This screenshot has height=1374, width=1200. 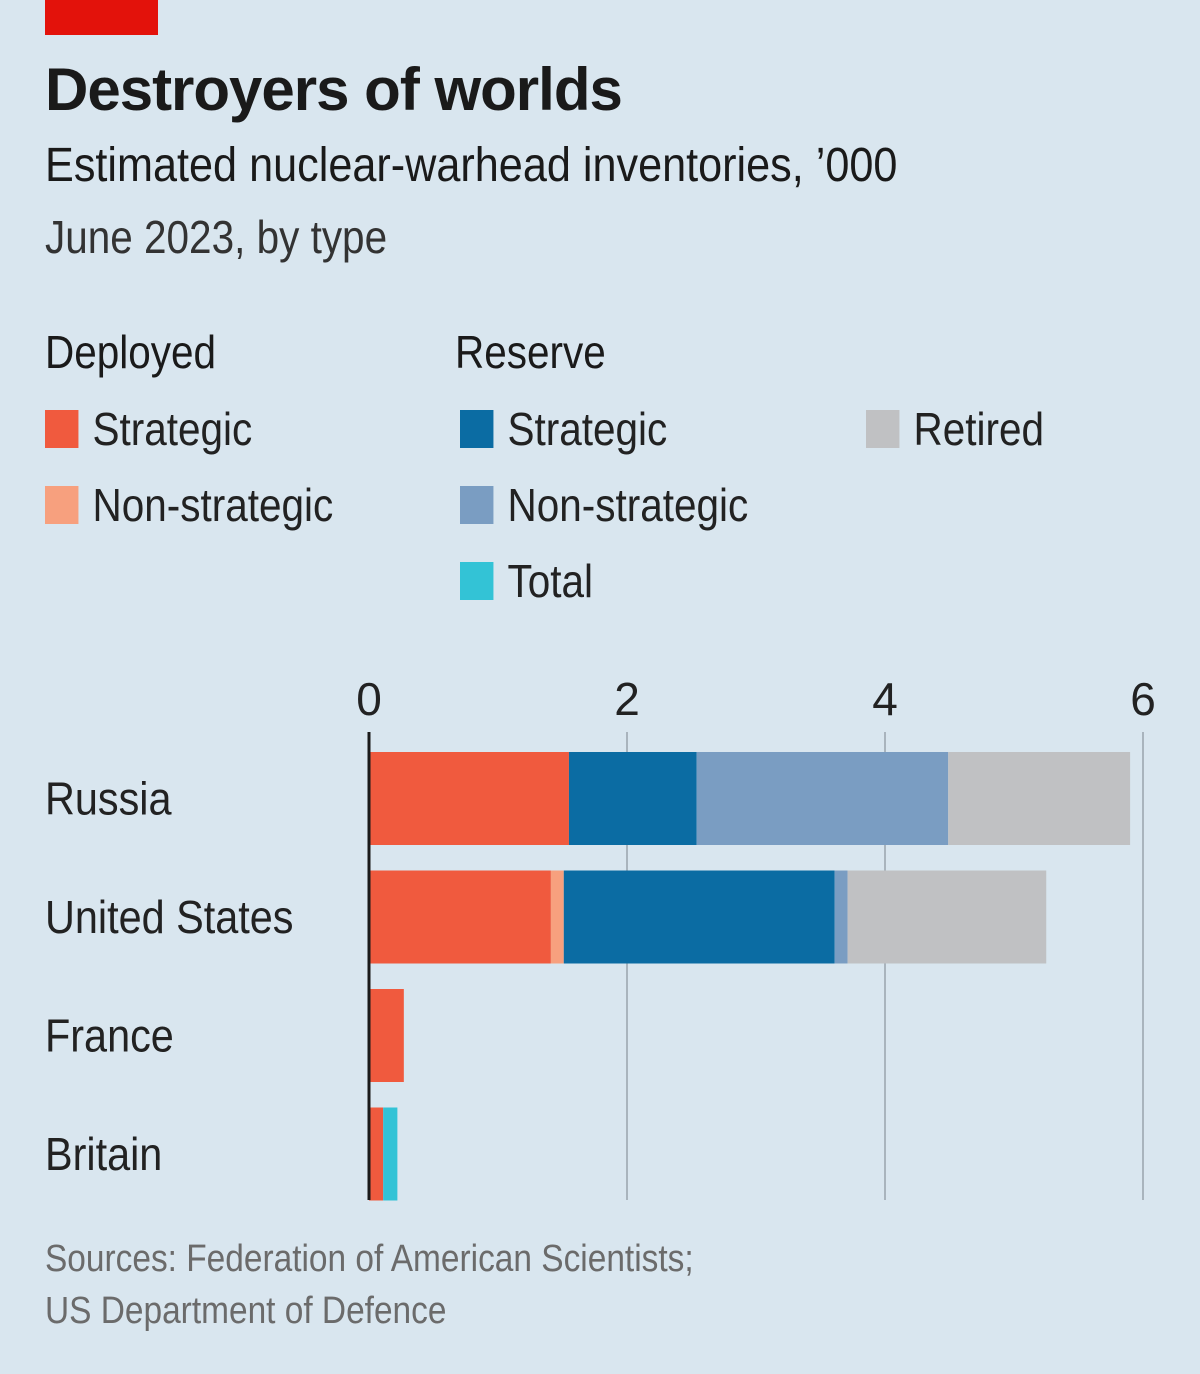 I want to click on x-tick-label: 2, so click(x=627, y=699).